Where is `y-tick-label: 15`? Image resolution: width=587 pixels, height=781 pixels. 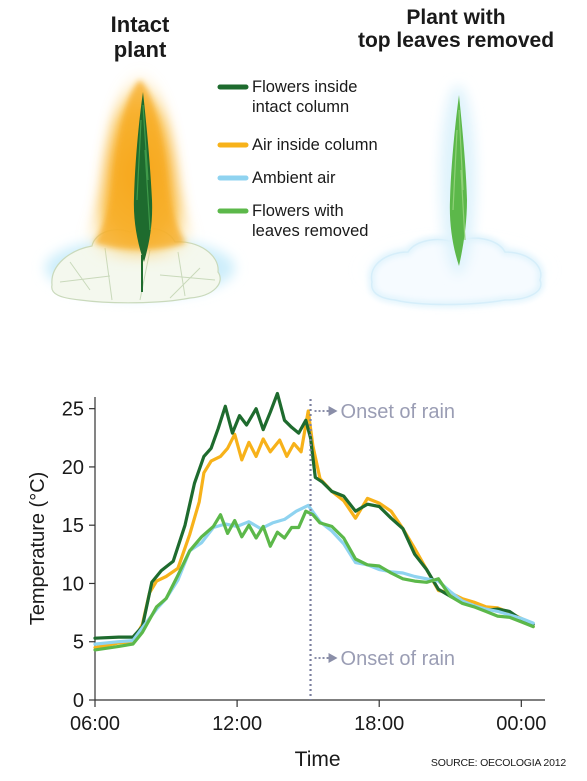 y-tick-label: 15 is located at coordinates (73, 526).